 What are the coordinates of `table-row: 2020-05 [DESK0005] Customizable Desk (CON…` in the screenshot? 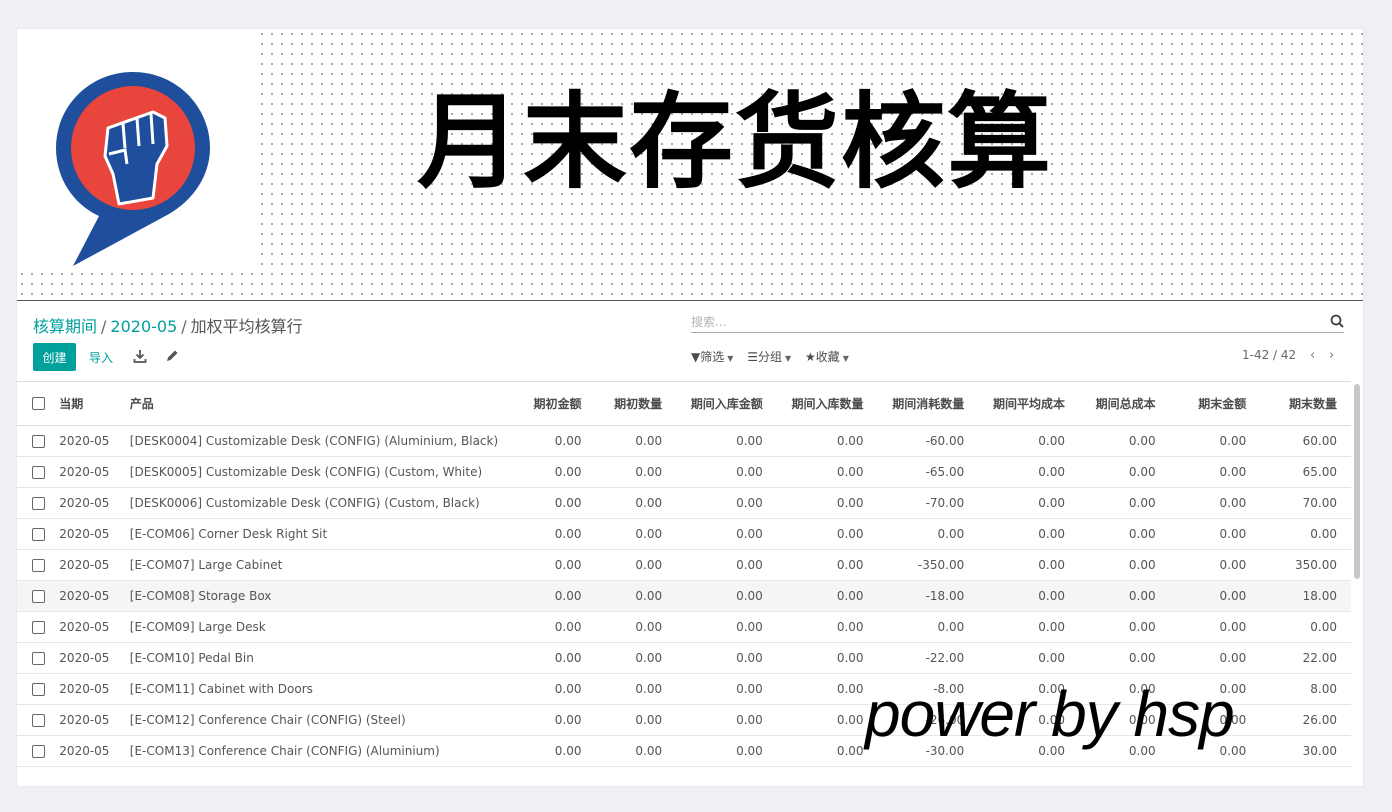 It's located at (684, 472).